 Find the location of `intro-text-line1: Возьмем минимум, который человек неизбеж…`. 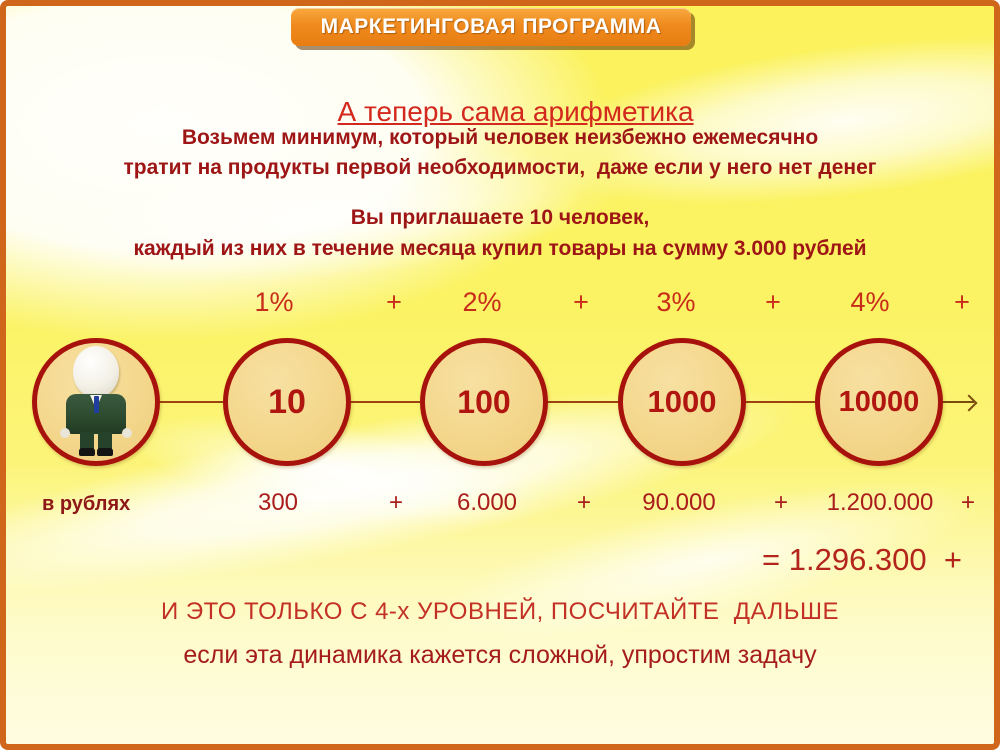

intro-text-line1: Возьмем минимум, который человек неизбеж… is located at coordinates (500, 137).